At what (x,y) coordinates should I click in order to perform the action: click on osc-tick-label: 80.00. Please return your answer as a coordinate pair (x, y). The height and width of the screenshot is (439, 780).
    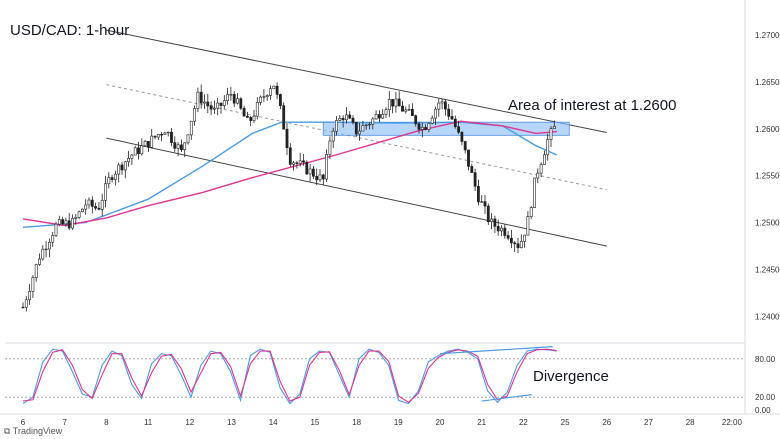
    Looking at the image, I should click on (765, 359).